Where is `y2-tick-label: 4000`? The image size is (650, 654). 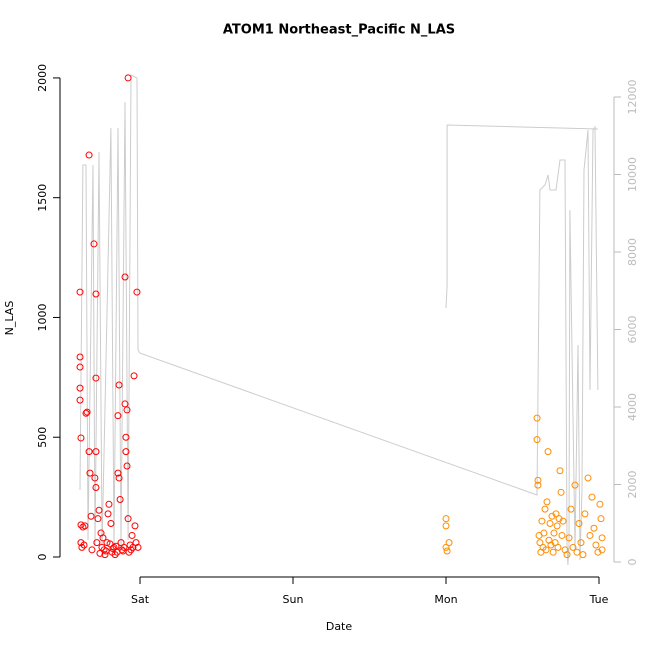 y2-tick-label: 4000 is located at coordinates (632, 407).